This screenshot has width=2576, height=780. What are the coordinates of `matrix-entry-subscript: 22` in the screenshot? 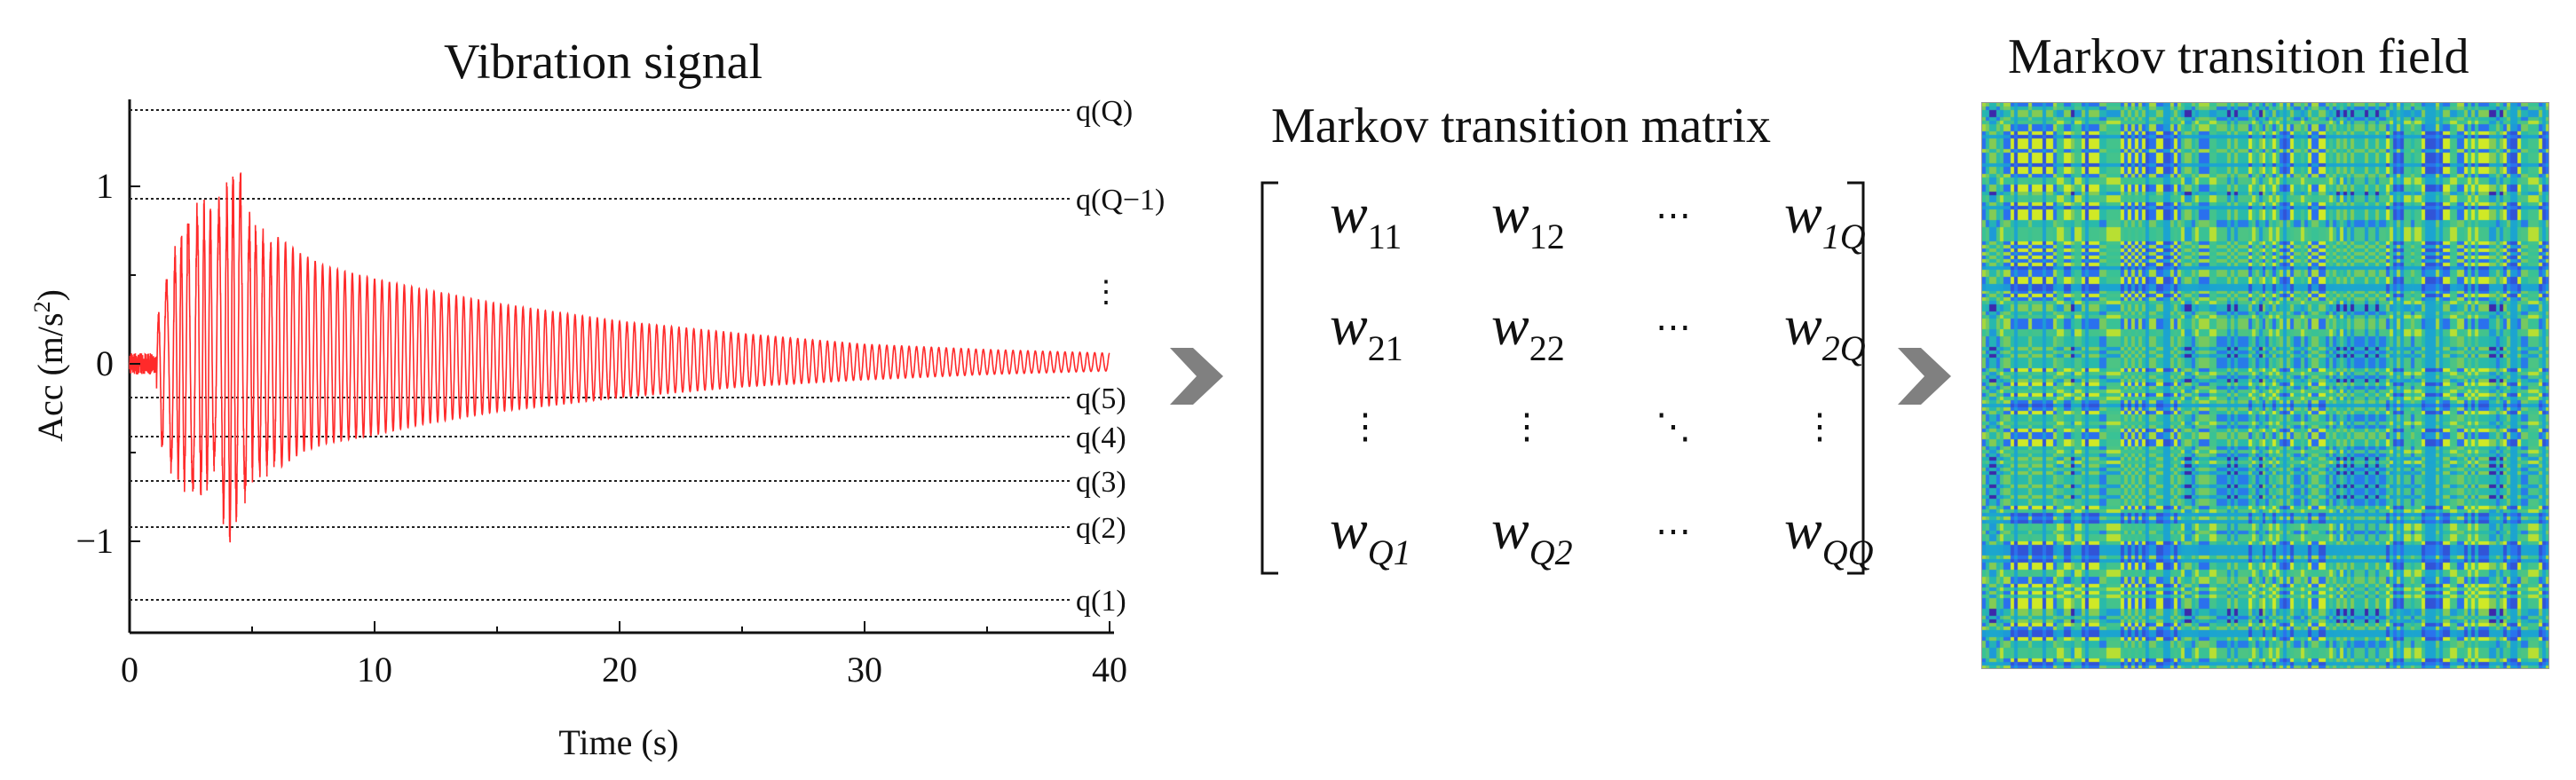 It's located at (1547, 348).